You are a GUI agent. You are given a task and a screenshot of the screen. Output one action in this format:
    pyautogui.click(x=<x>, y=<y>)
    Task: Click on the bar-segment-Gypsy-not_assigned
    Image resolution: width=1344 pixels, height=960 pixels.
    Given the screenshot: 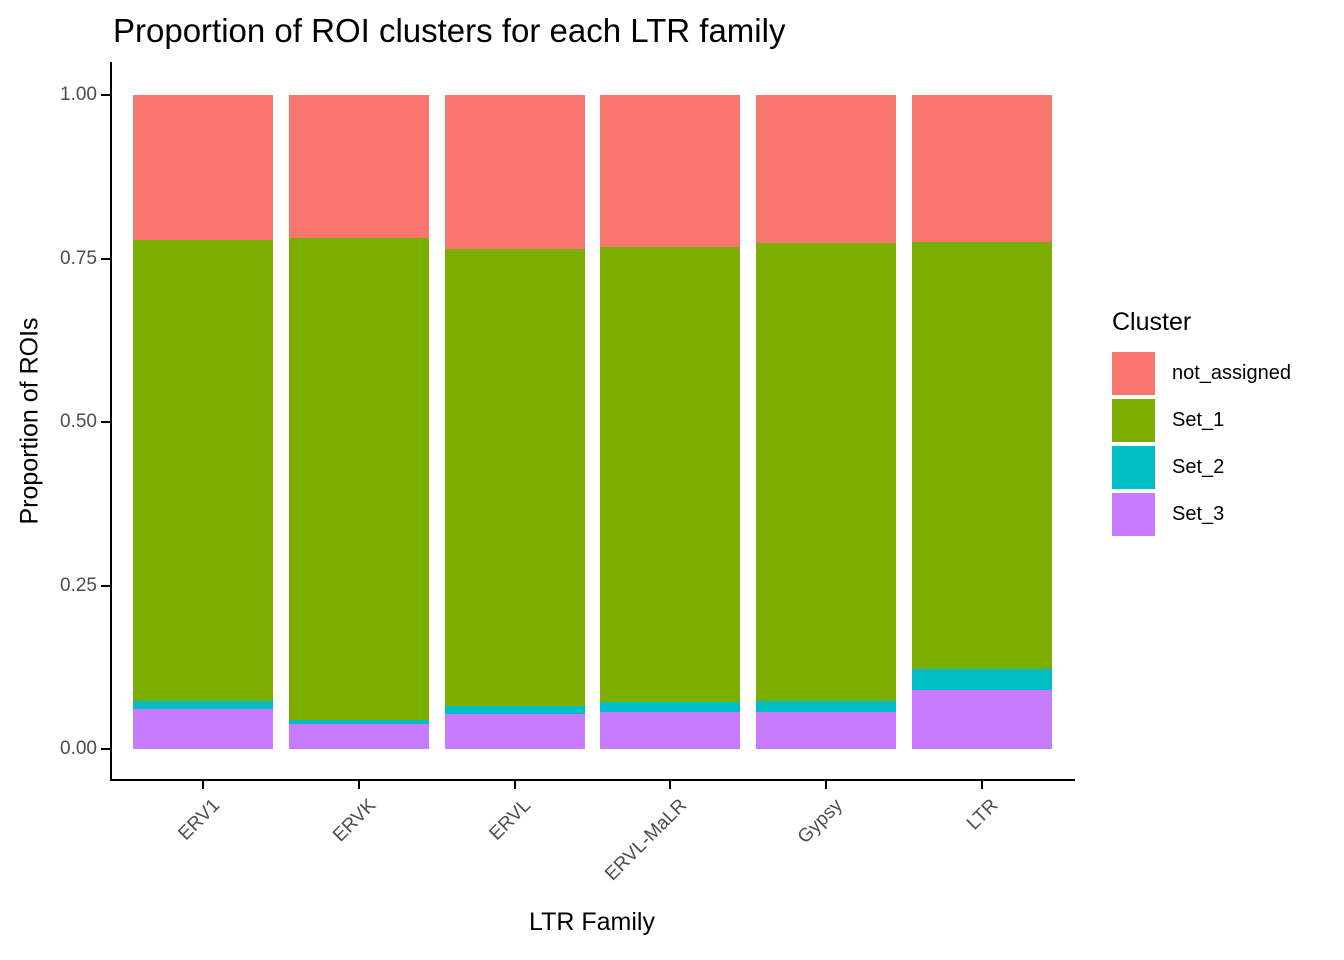 What is the action you would take?
    pyautogui.click(x=826, y=169)
    